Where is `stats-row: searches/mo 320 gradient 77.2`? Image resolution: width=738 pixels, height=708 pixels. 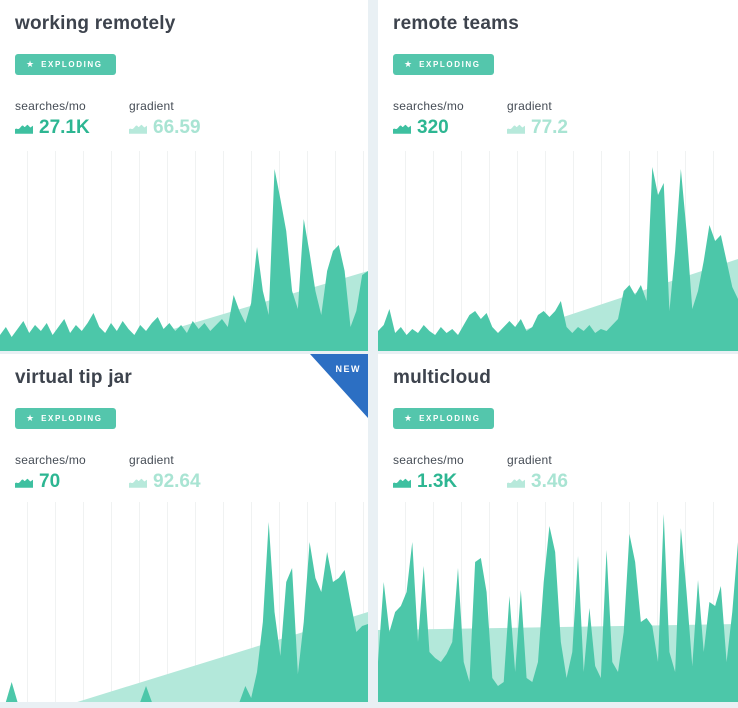
stats-row: searches/mo 320 gradient 77.2 is located at coordinates (557, 118).